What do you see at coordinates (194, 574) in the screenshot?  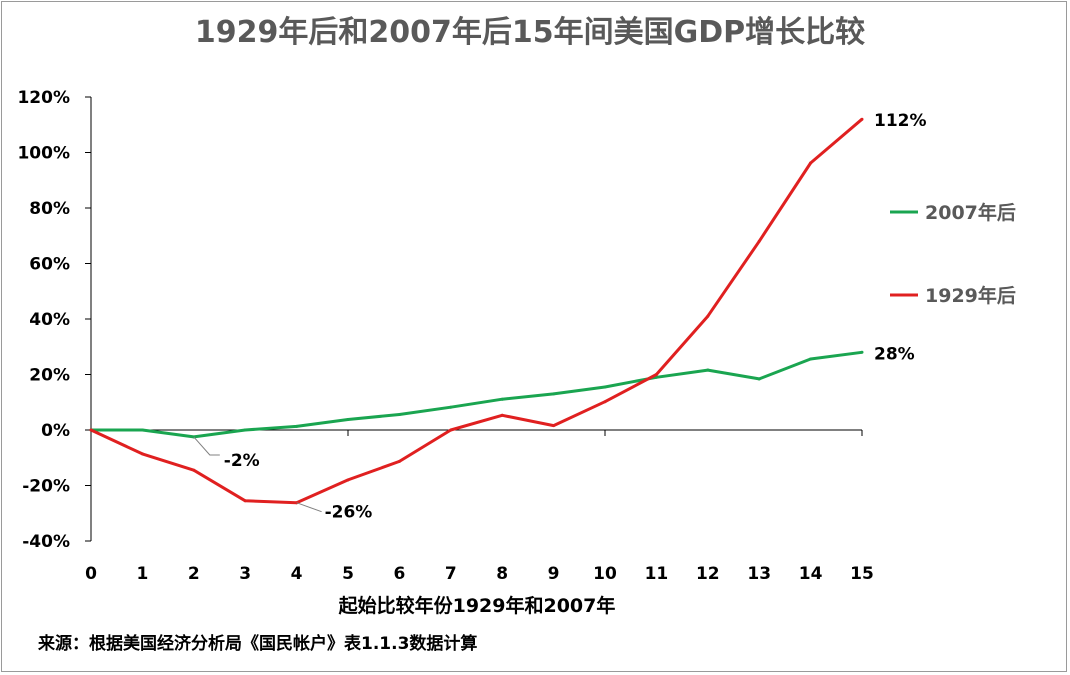 I see `x-tick-label: 2` at bounding box center [194, 574].